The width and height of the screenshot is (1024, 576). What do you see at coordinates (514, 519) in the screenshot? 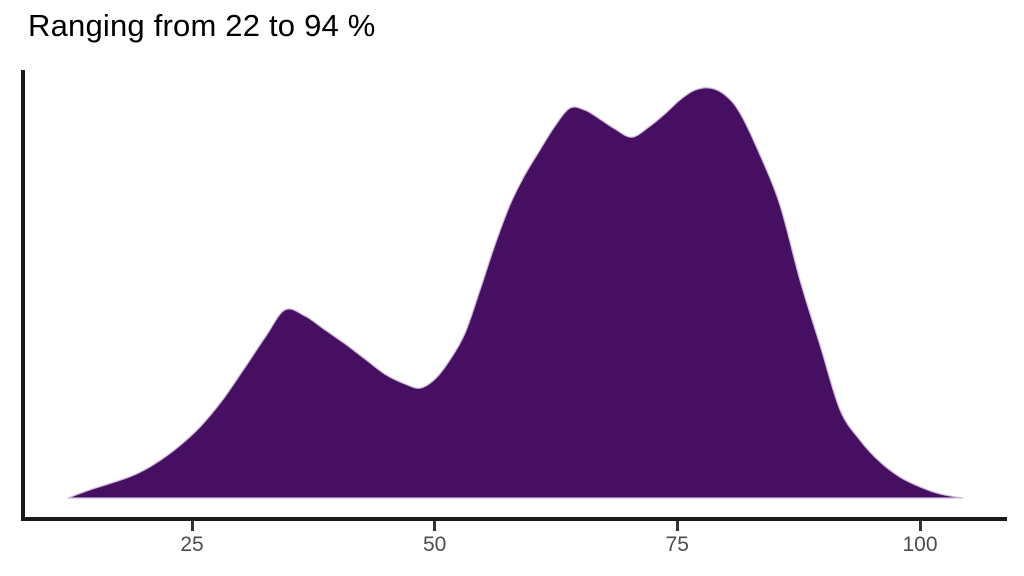
I see `x-axis-line` at bounding box center [514, 519].